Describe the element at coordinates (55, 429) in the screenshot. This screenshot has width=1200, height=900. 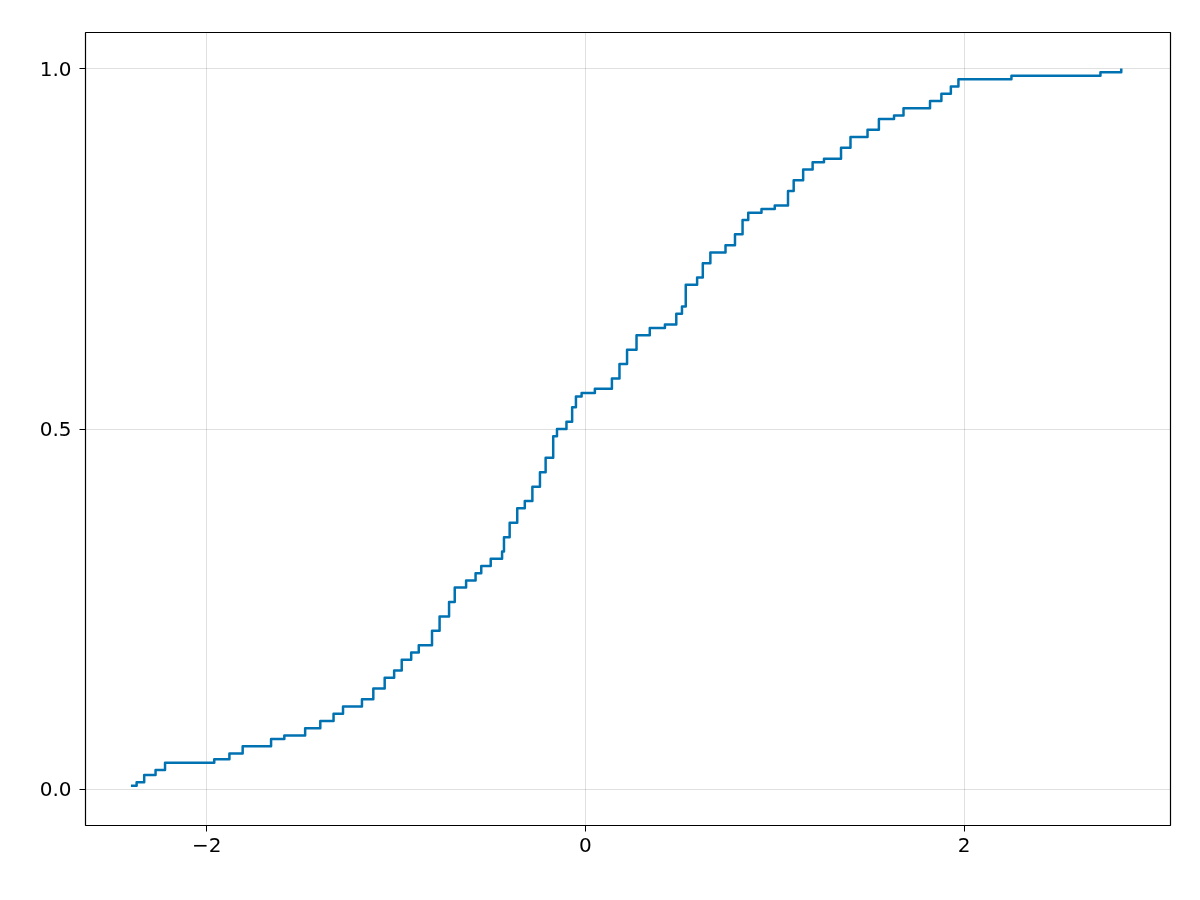
I see `y-tick-label: 0.5` at that location.